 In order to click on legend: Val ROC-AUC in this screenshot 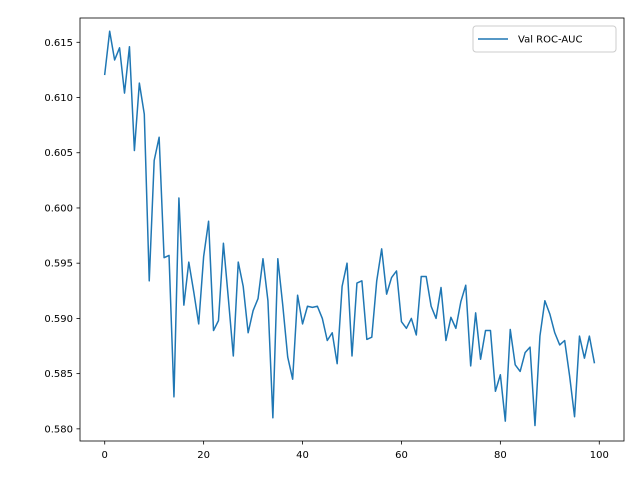, I will do `click(544, 39)`.